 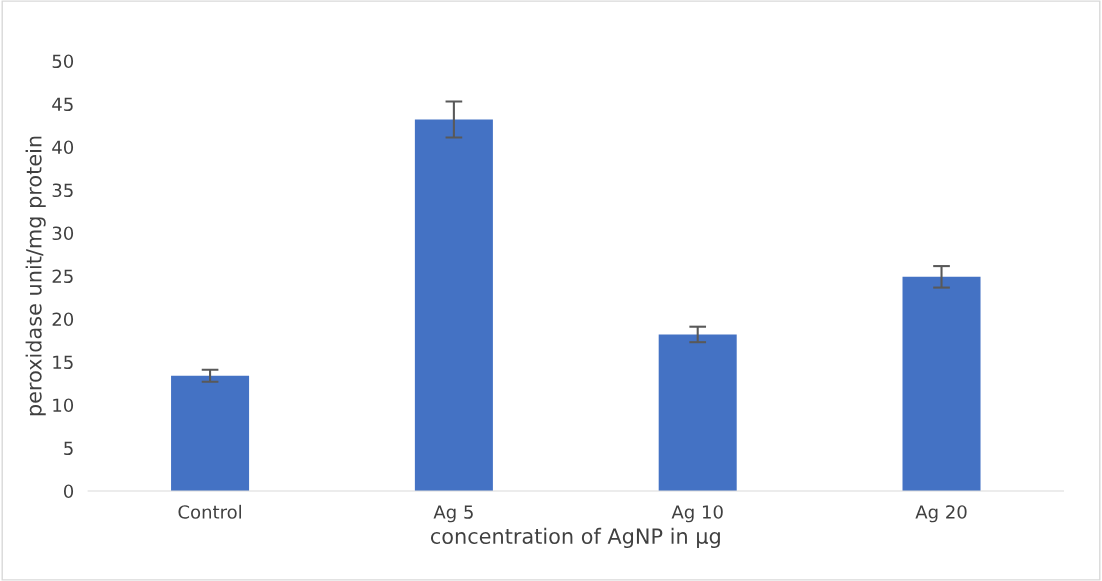 What do you see at coordinates (62, 104) in the screenshot?
I see `y-tick-label: 45` at bounding box center [62, 104].